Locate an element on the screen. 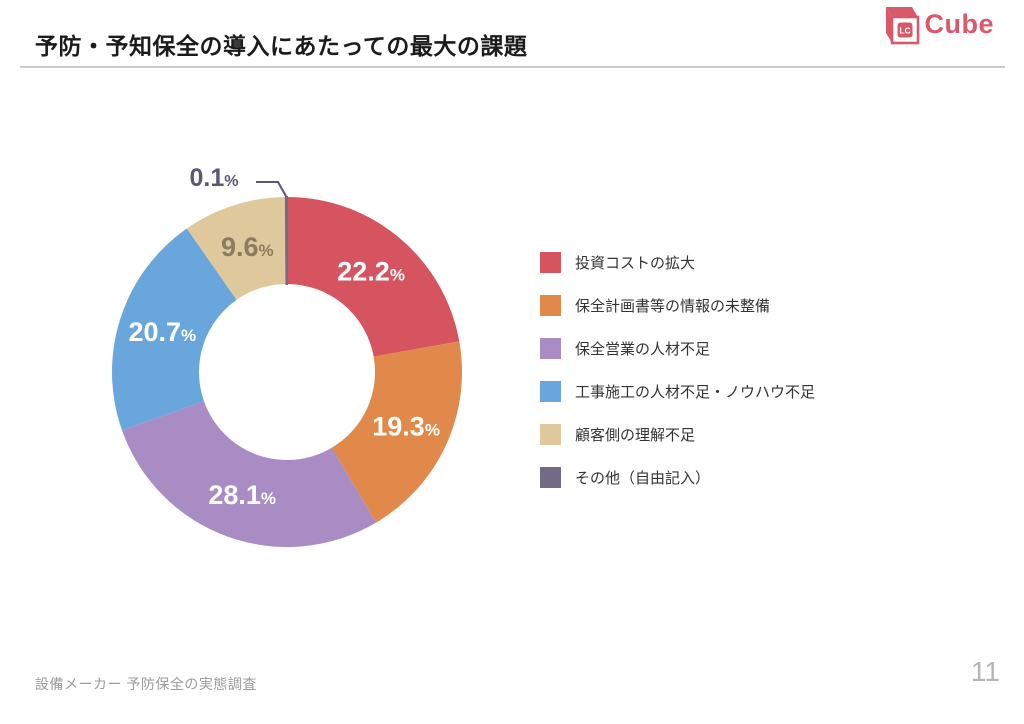 The height and width of the screenshot is (724, 1024). page-number: 11 is located at coordinates (985, 671).